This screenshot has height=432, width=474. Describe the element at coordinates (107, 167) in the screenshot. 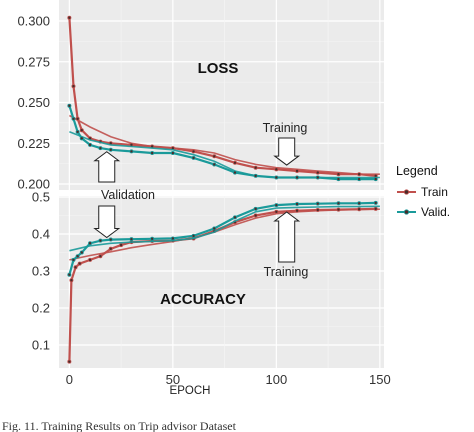

I see `validation-arrow-up` at that location.